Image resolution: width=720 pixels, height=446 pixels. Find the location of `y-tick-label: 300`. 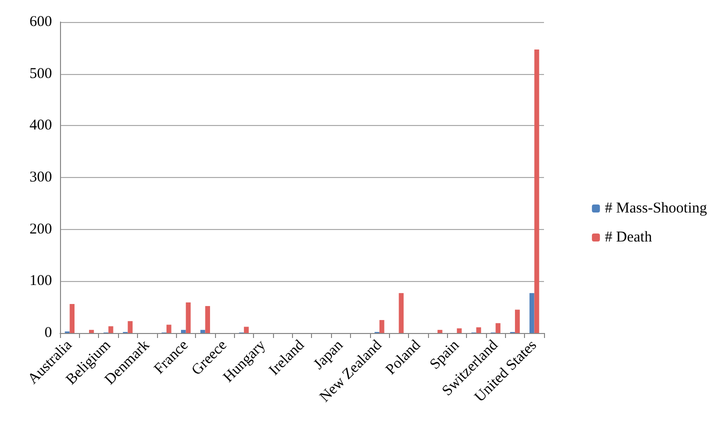

y-tick-label: 300 is located at coordinates (41, 178).